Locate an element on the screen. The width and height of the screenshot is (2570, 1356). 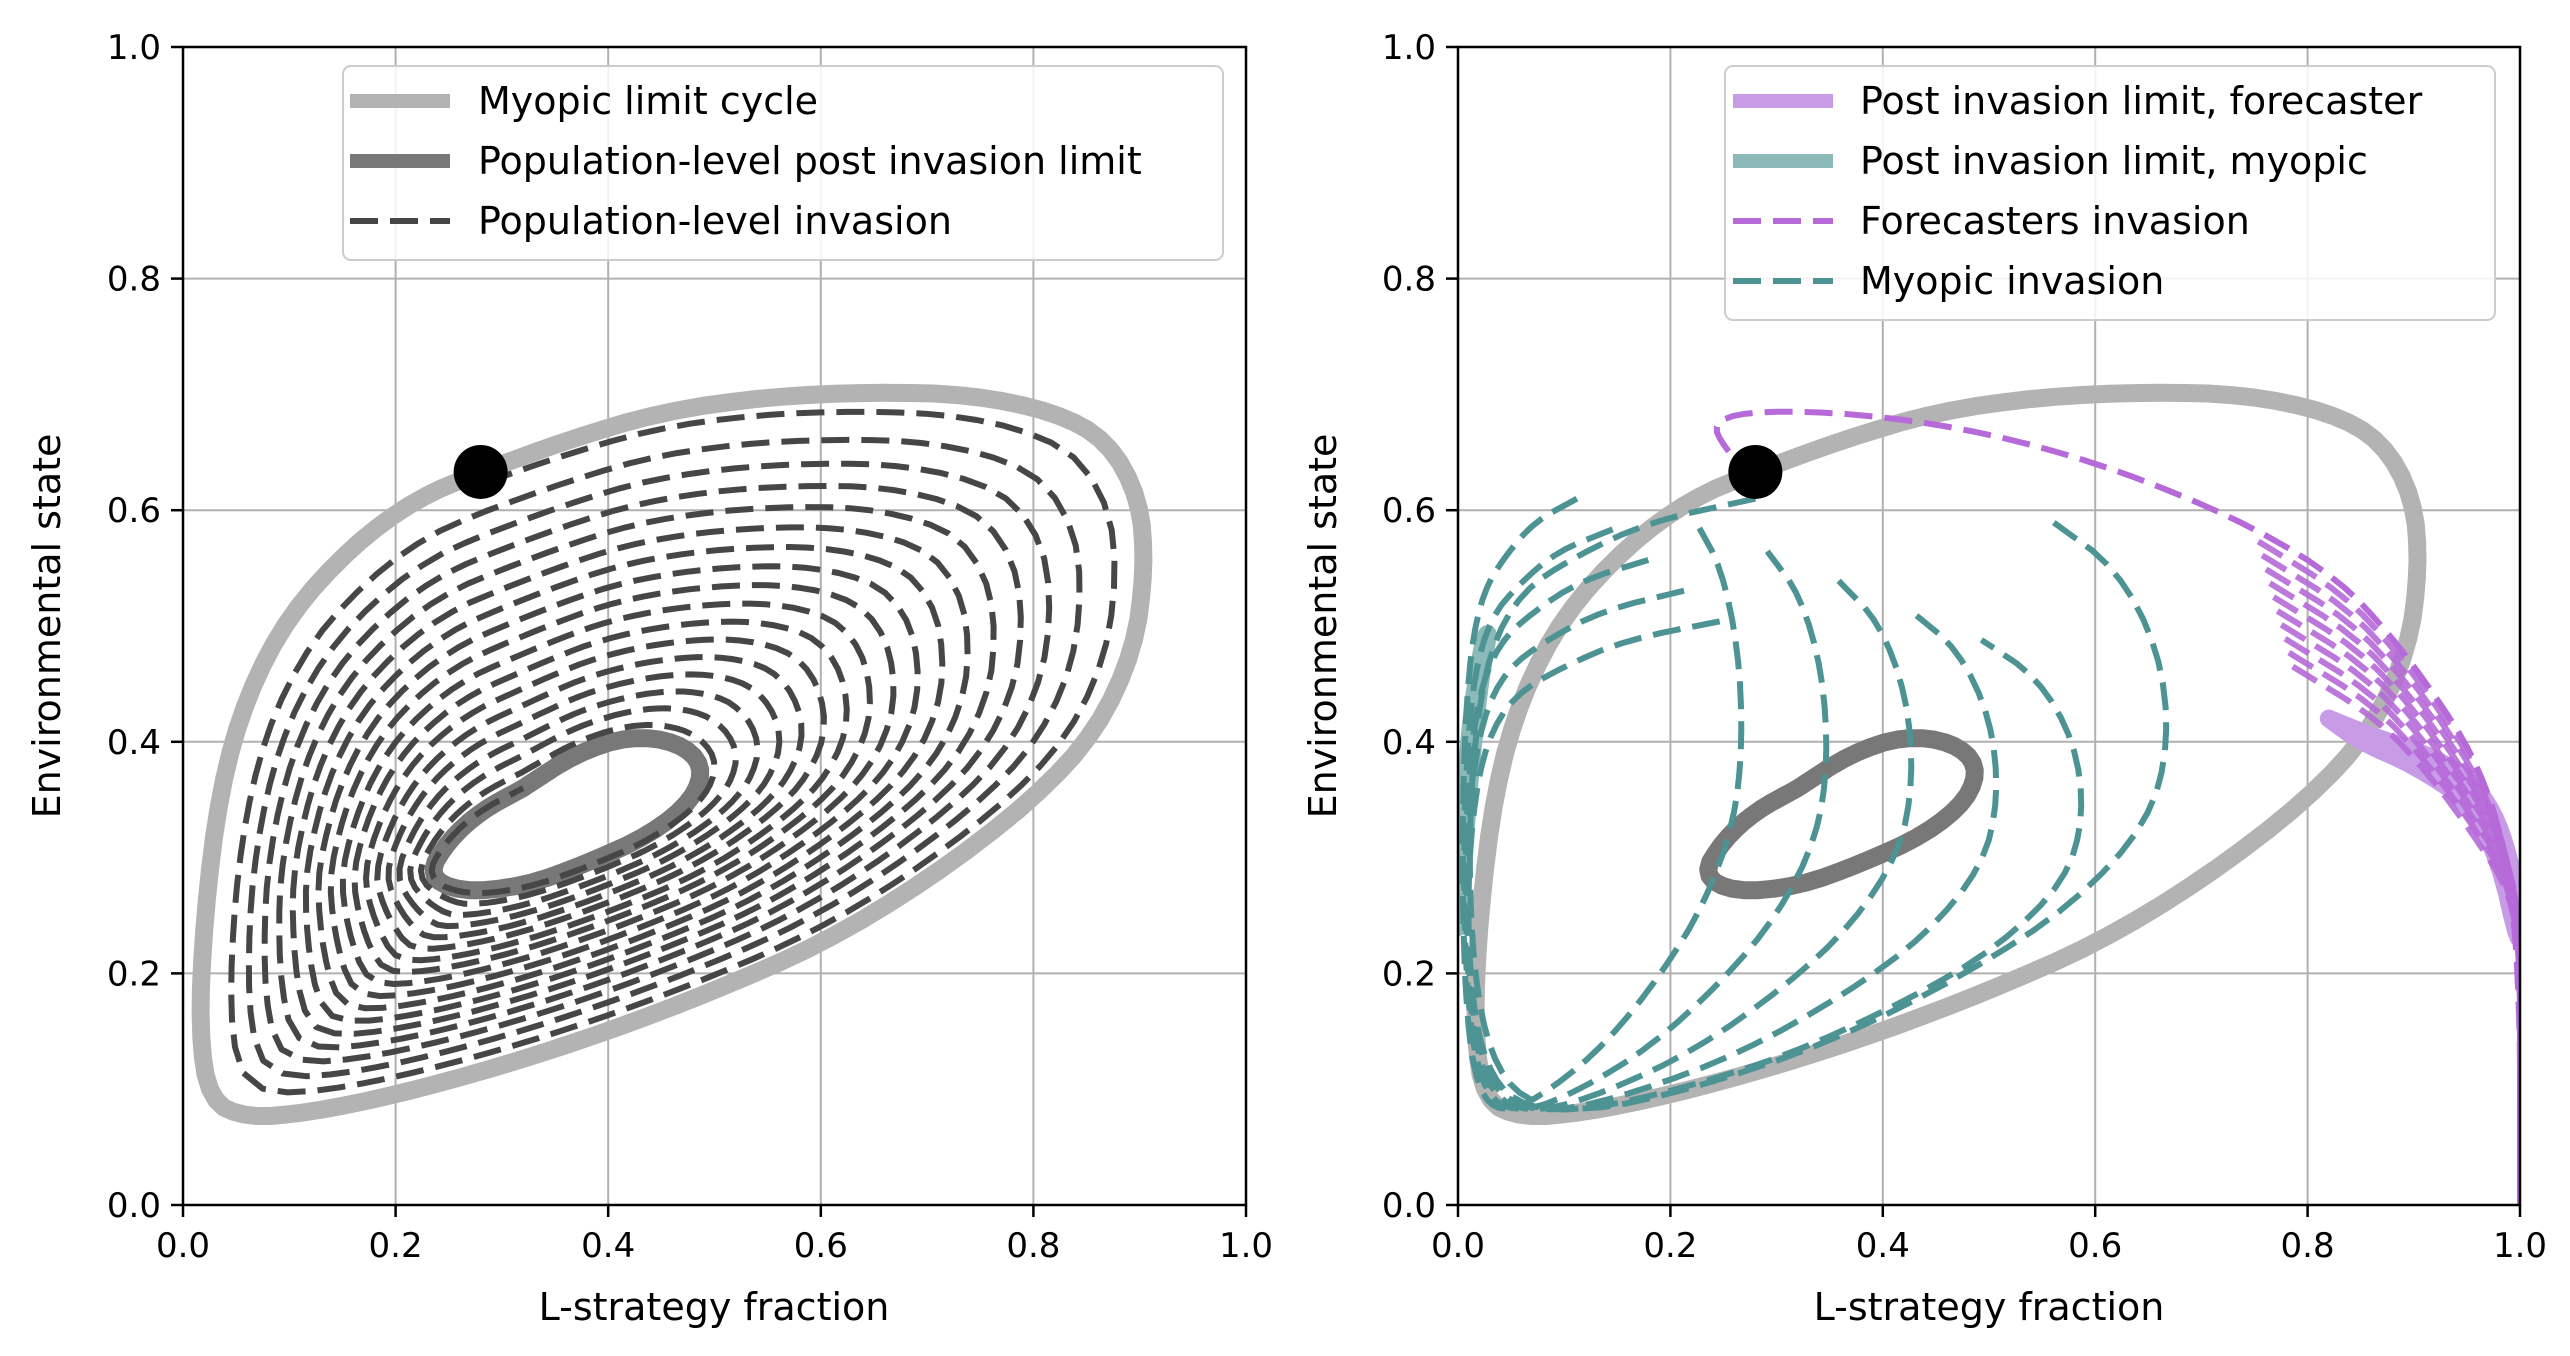
right-legend-label-3: Myopic invasion is located at coordinates (2012, 281).